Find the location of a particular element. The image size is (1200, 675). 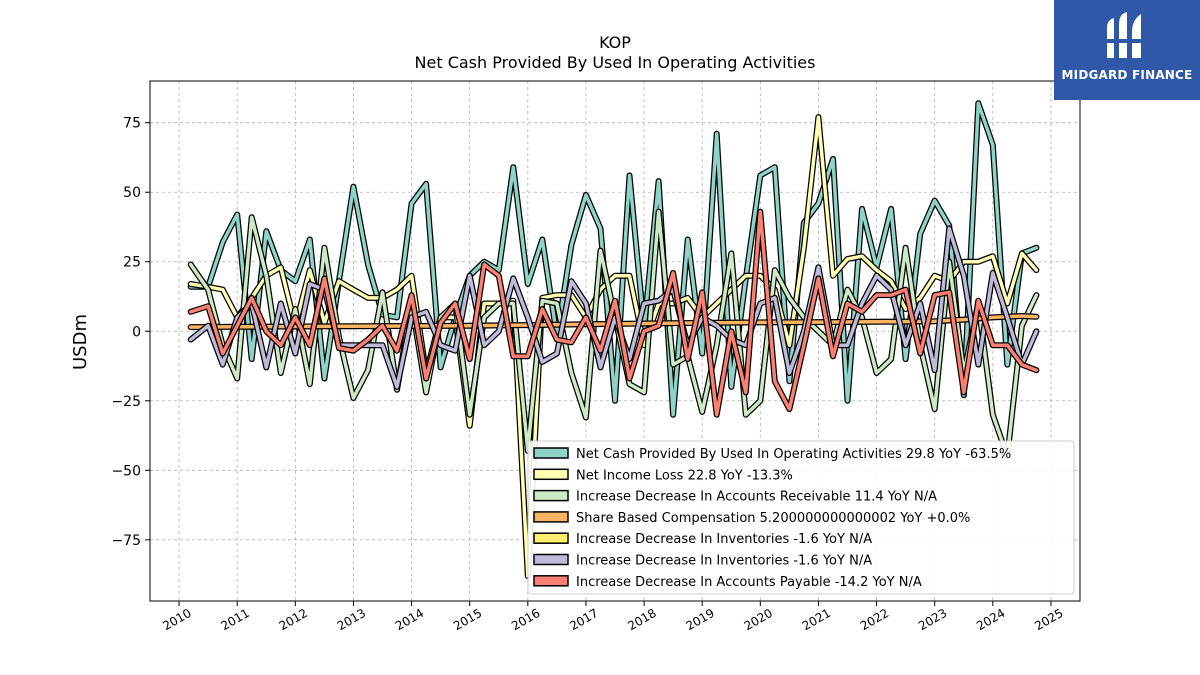

legend-box is located at coordinates (801, 517).